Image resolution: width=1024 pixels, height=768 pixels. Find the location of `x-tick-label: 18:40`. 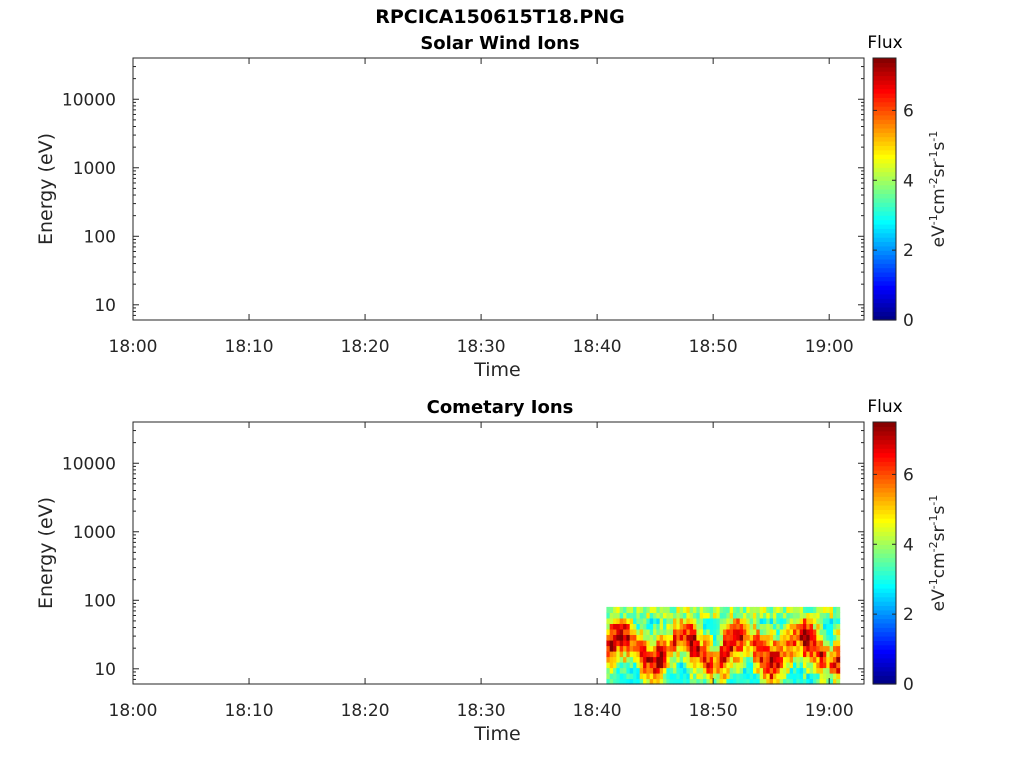

x-tick-label: 18:40 is located at coordinates (597, 711).